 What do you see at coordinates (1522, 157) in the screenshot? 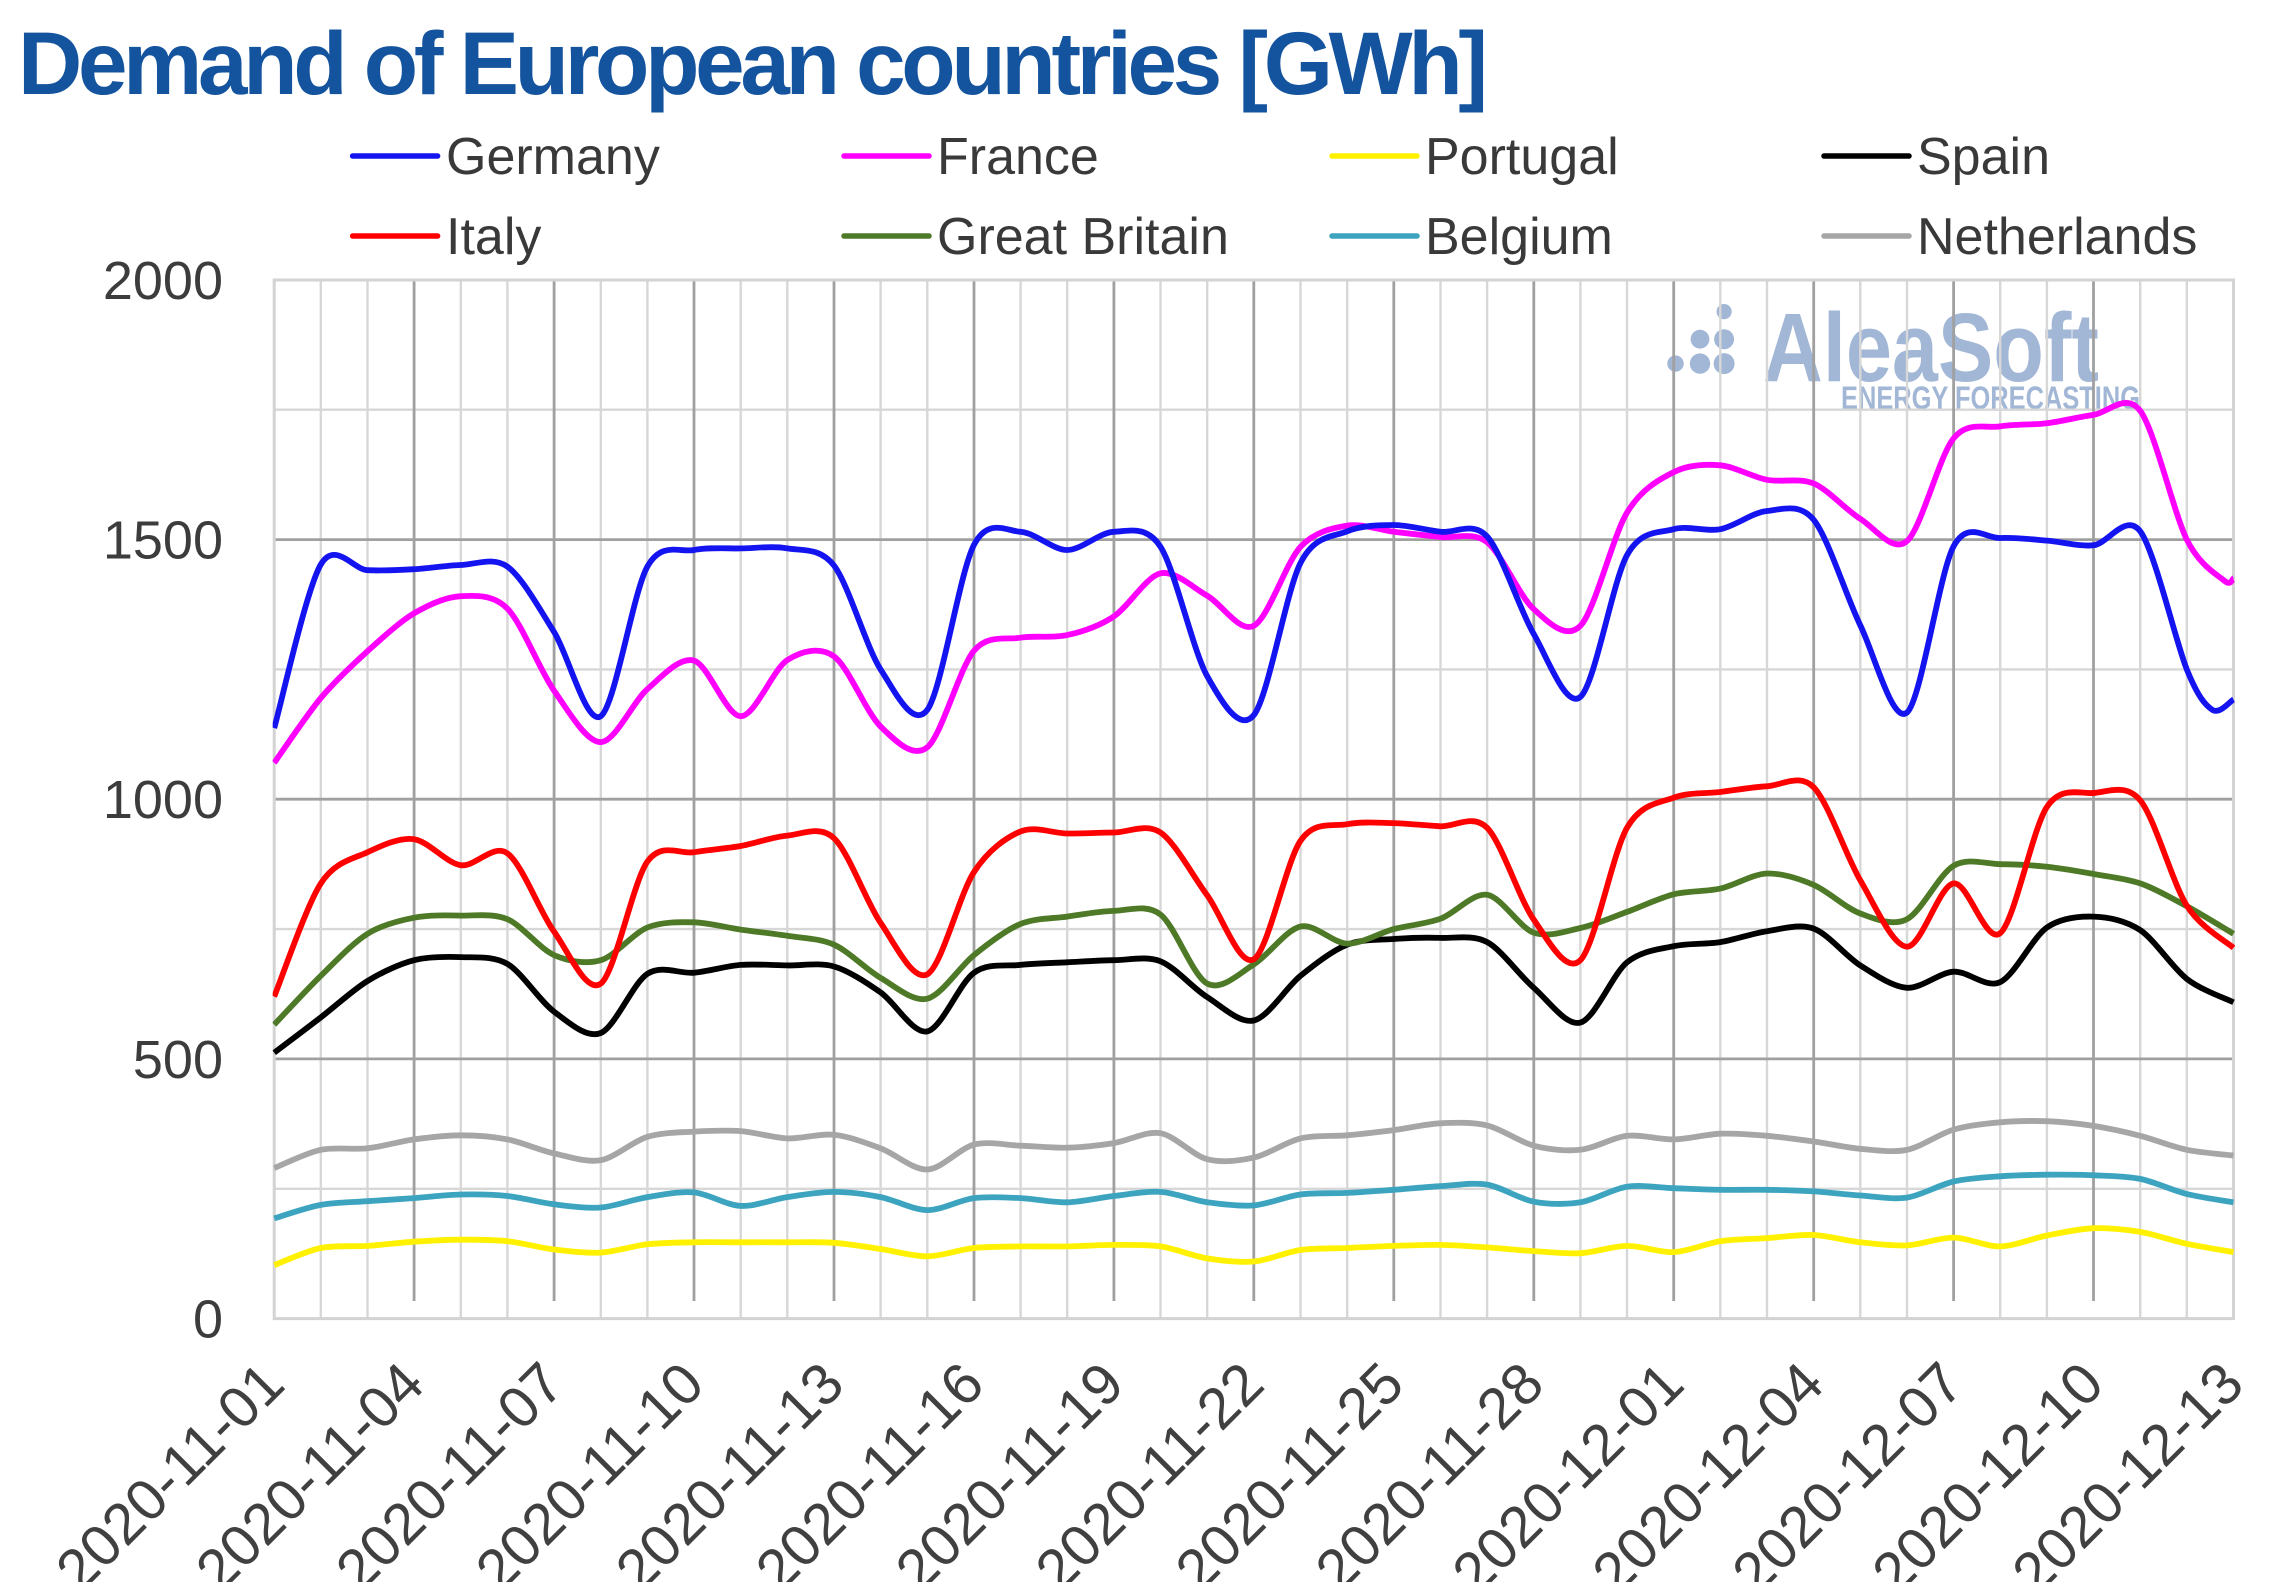
I see `svg-text: Portugal` at bounding box center [1522, 157].